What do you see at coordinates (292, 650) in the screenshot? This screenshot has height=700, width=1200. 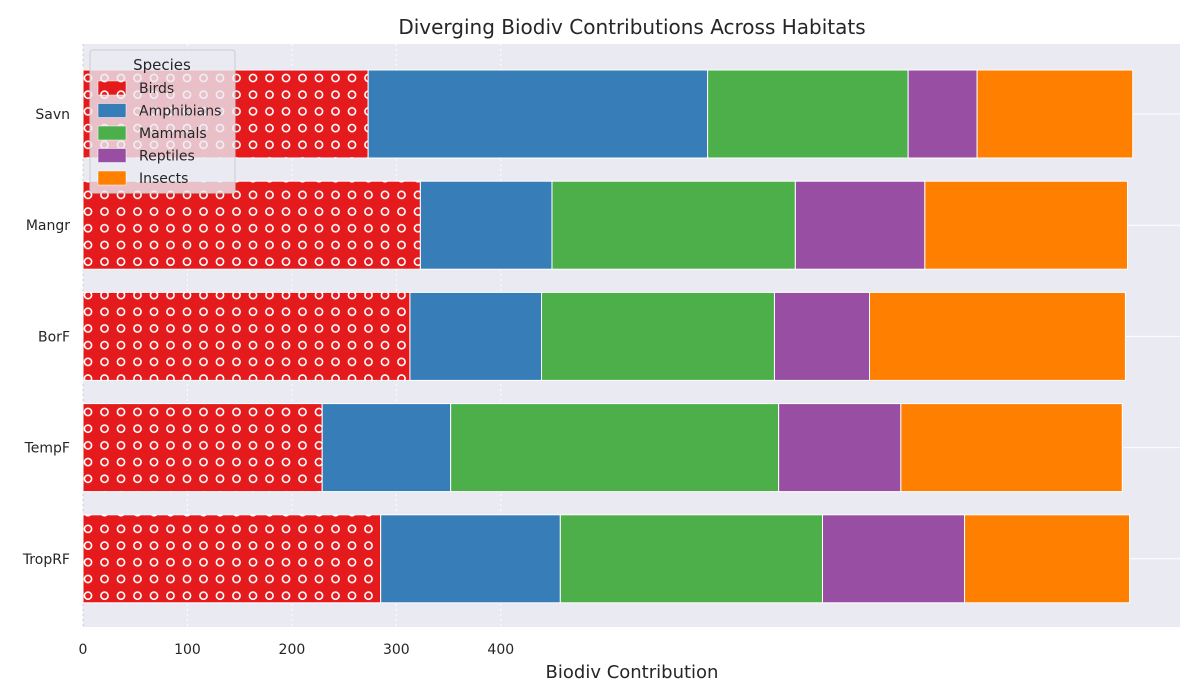 I see `x-tick-label: 200` at bounding box center [292, 650].